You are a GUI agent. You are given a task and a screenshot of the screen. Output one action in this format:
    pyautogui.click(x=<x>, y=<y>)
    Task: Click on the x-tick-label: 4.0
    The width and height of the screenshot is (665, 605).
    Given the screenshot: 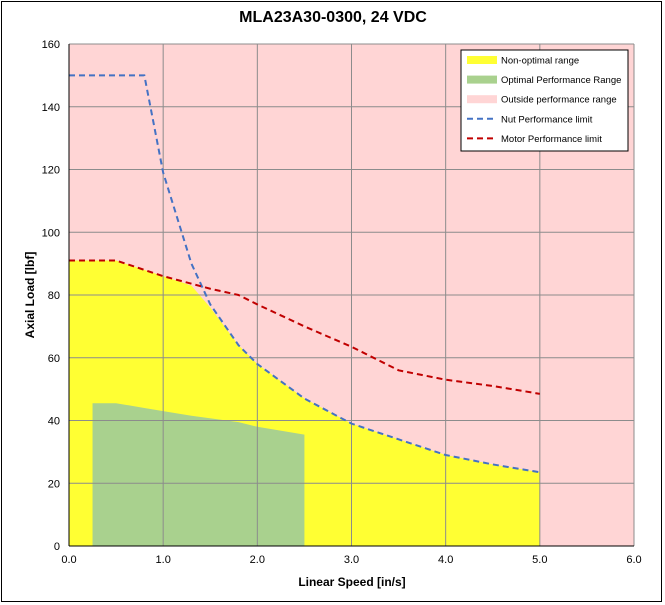 What is the action you would take?
    pyautogui.click(x=445, y=560)
    